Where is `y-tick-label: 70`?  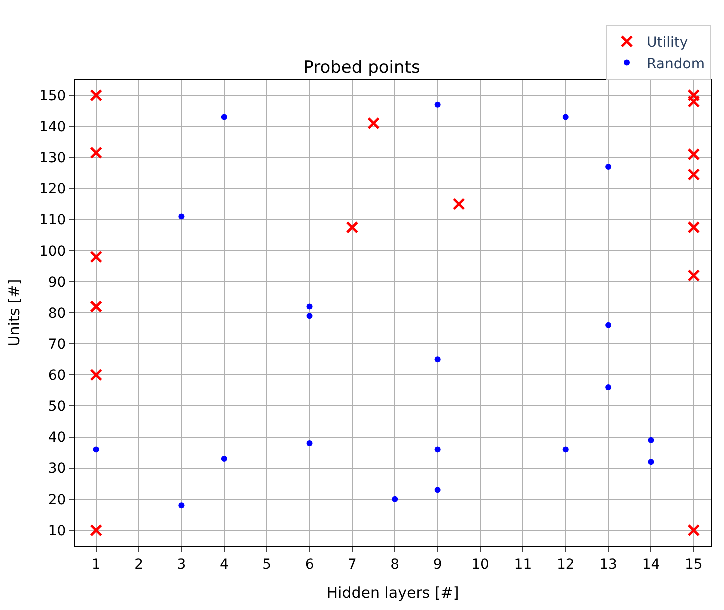 y-tick-label: 70 is located at coordinates (57, 344).